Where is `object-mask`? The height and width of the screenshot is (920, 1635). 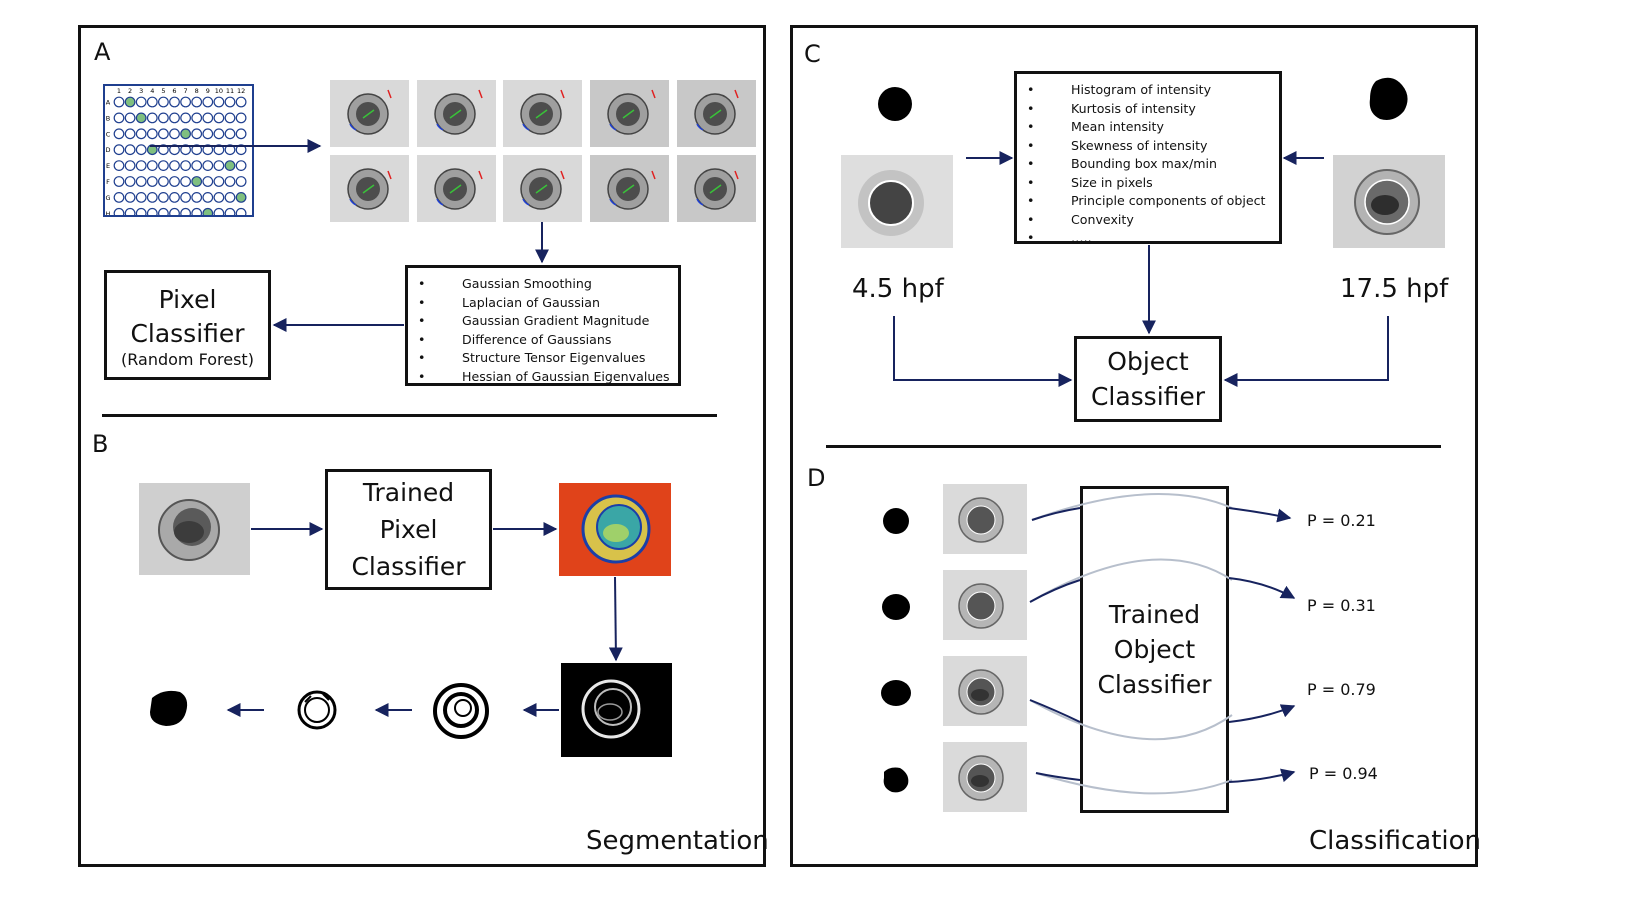
object-mask is located at coordinates (896, 607).